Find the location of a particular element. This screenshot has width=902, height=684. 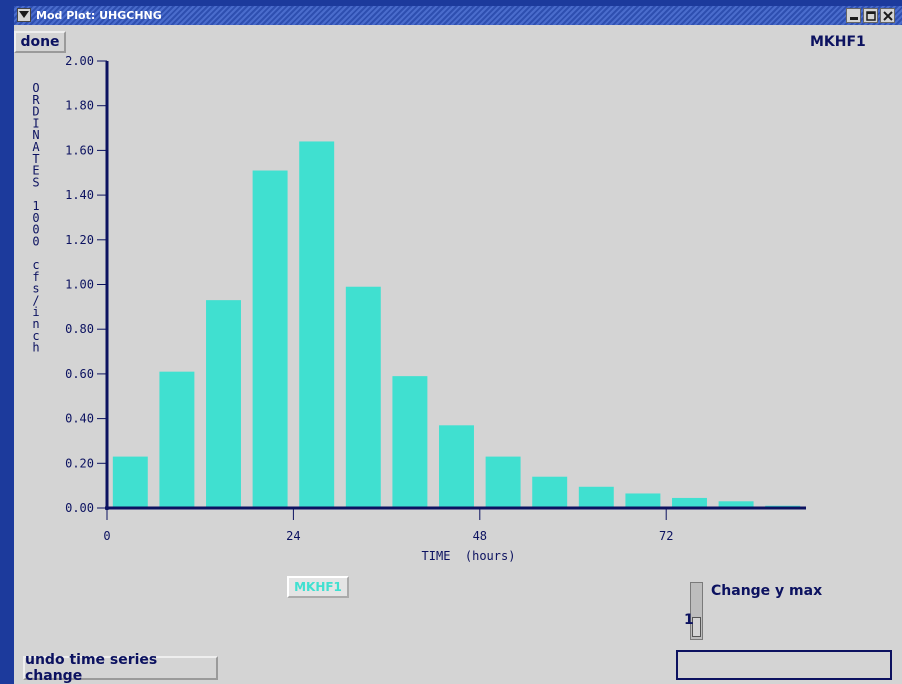

y-tick-label: 1.60 is located at coordinates (79, 150).